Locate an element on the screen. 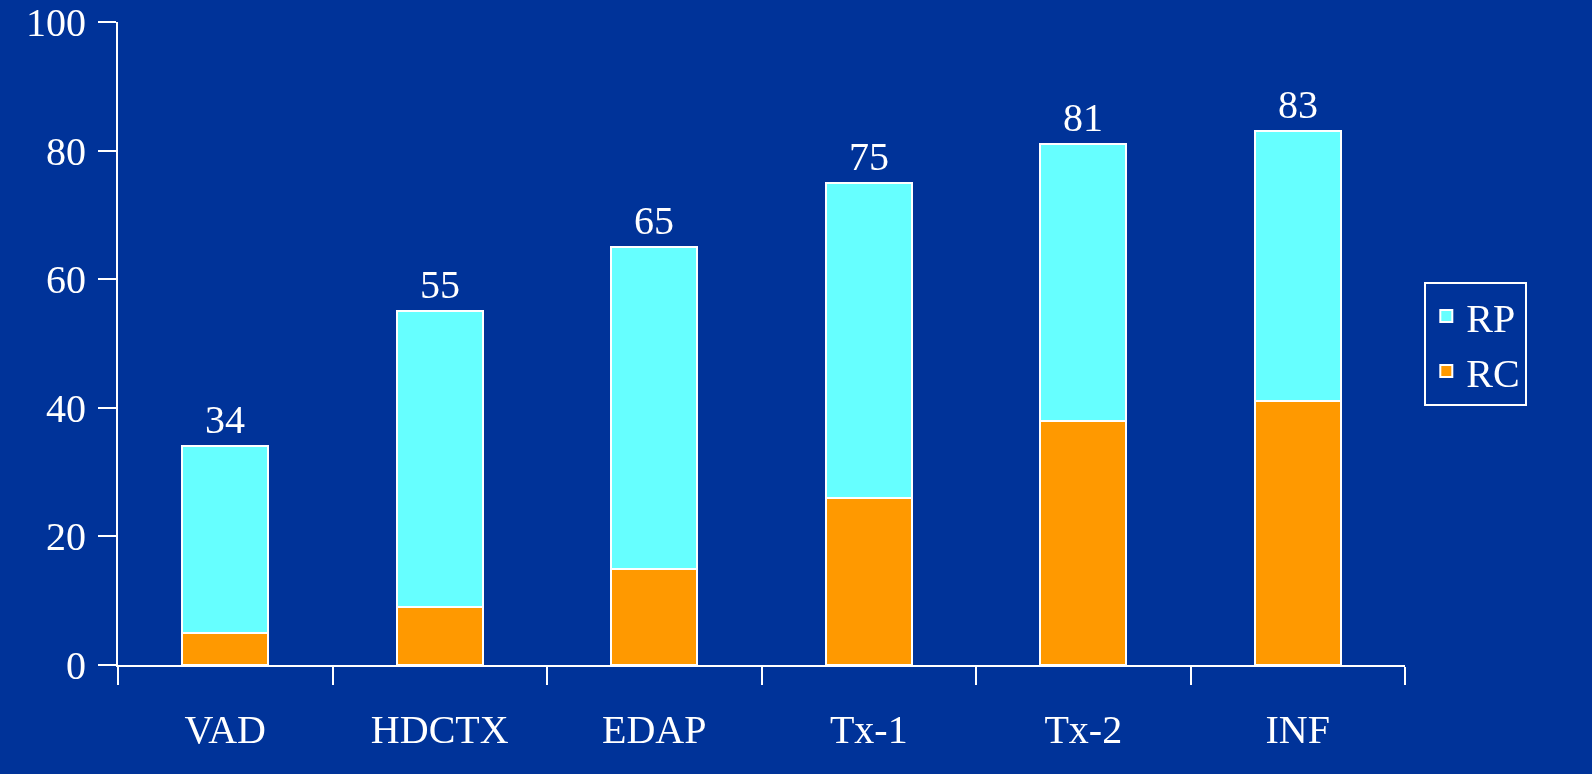 This screenshot has width=1592, height=774. x-tick-label: VAD is located at coordinates (225, 729).